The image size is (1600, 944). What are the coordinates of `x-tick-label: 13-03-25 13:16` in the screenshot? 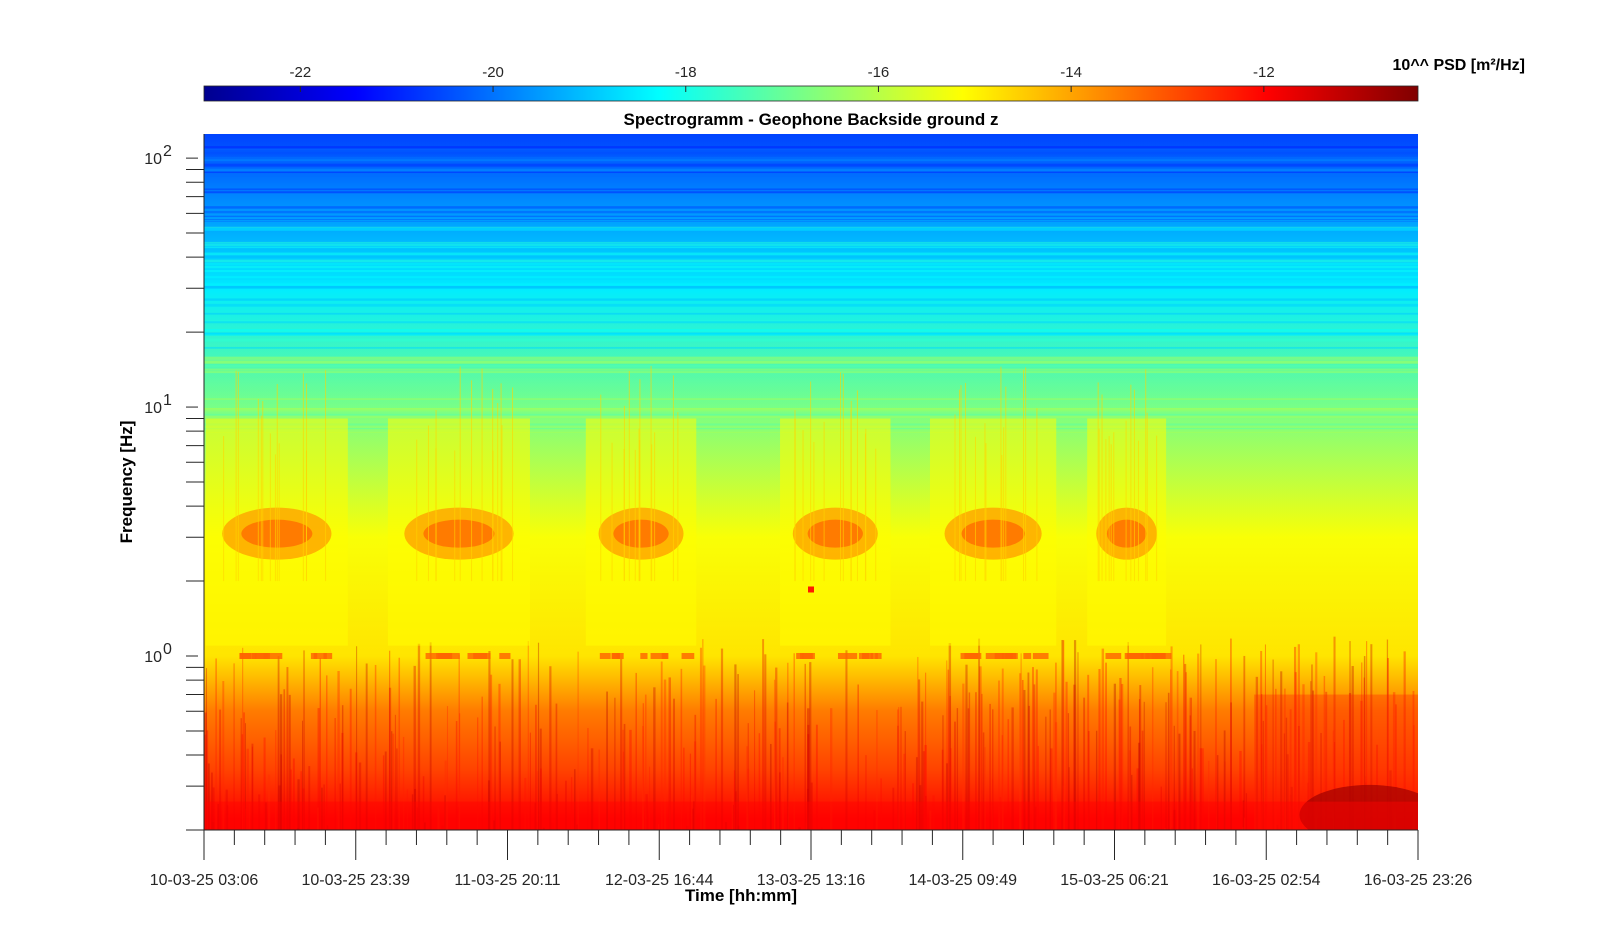 It's located at (811, 880).